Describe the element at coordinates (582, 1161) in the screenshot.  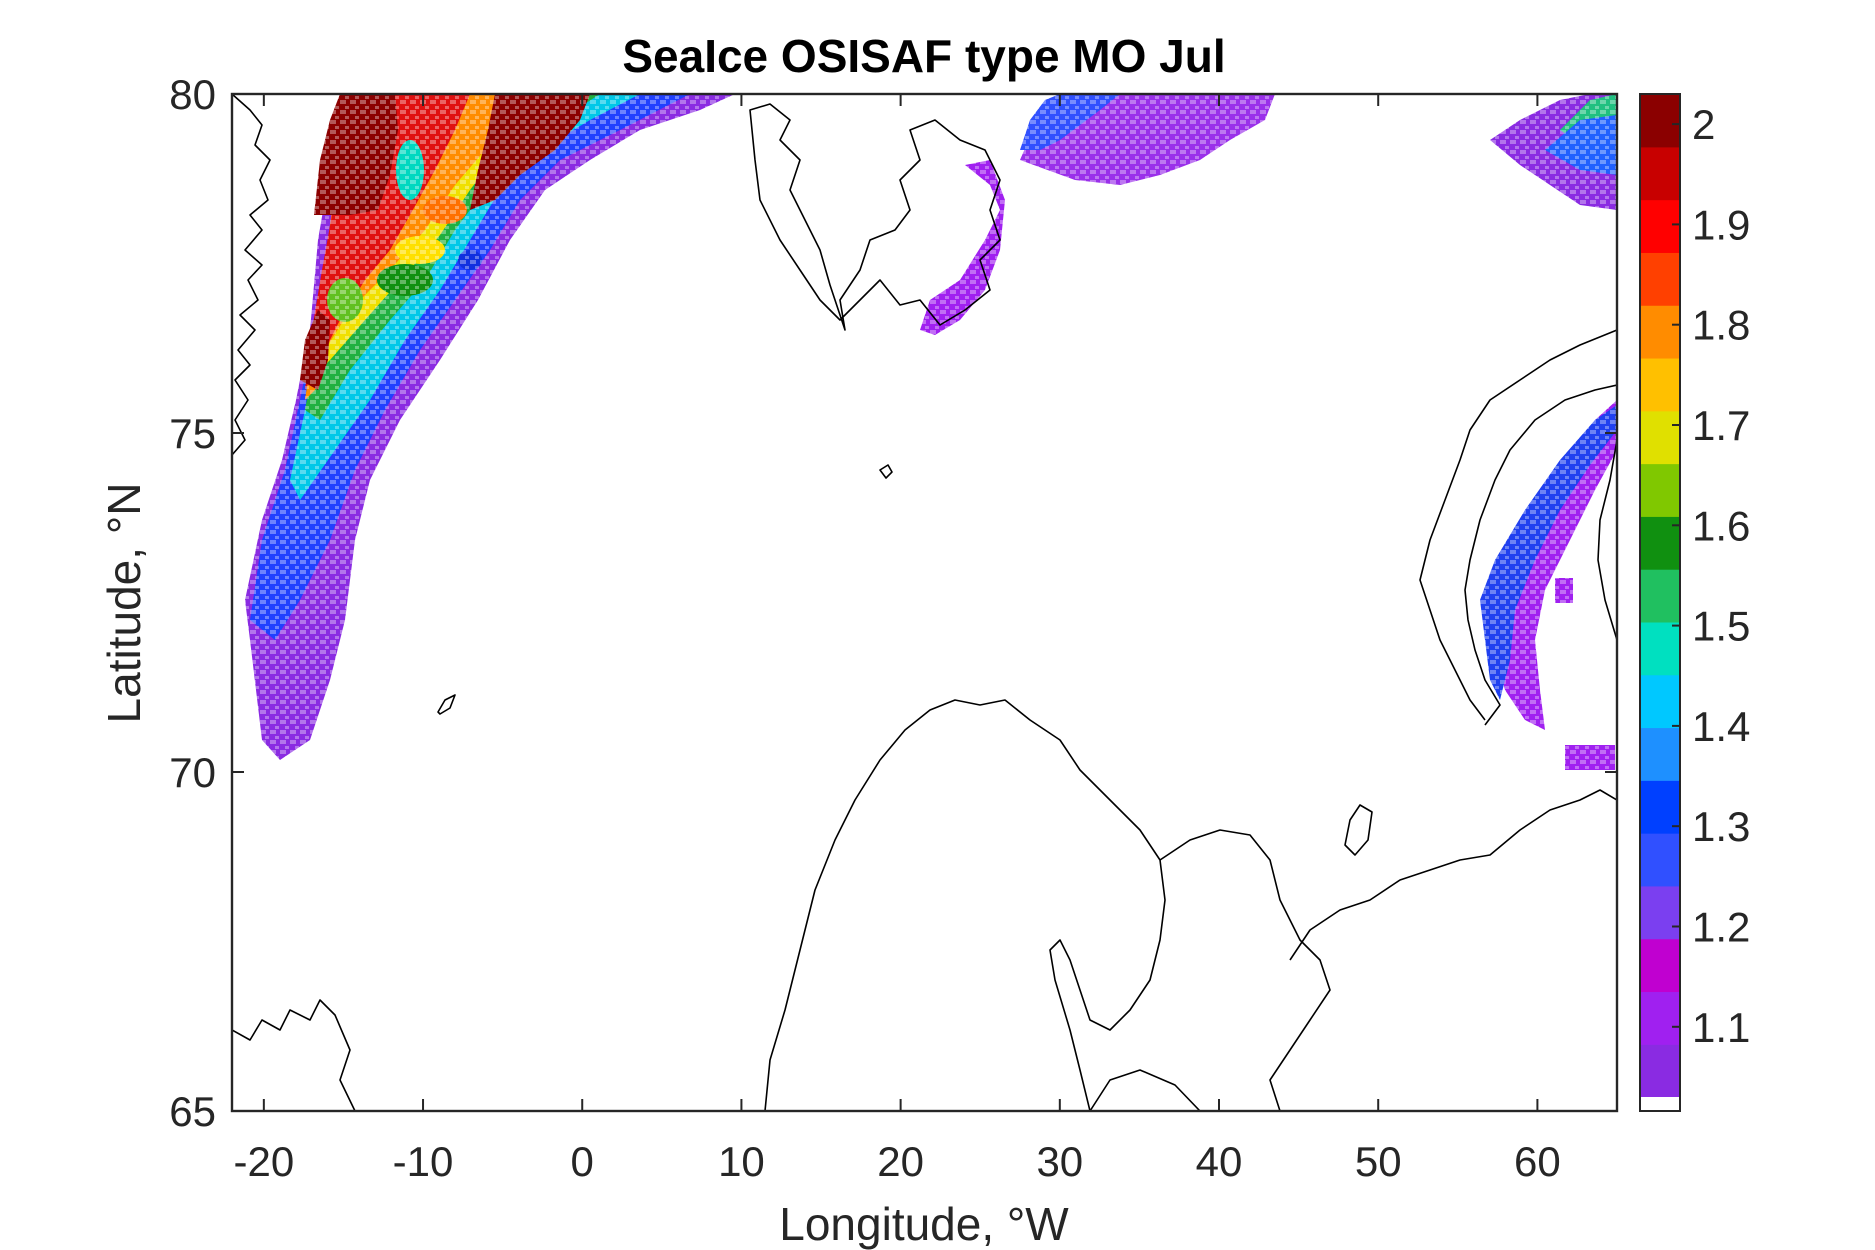
I see `x-tick-label: 0` at that location.